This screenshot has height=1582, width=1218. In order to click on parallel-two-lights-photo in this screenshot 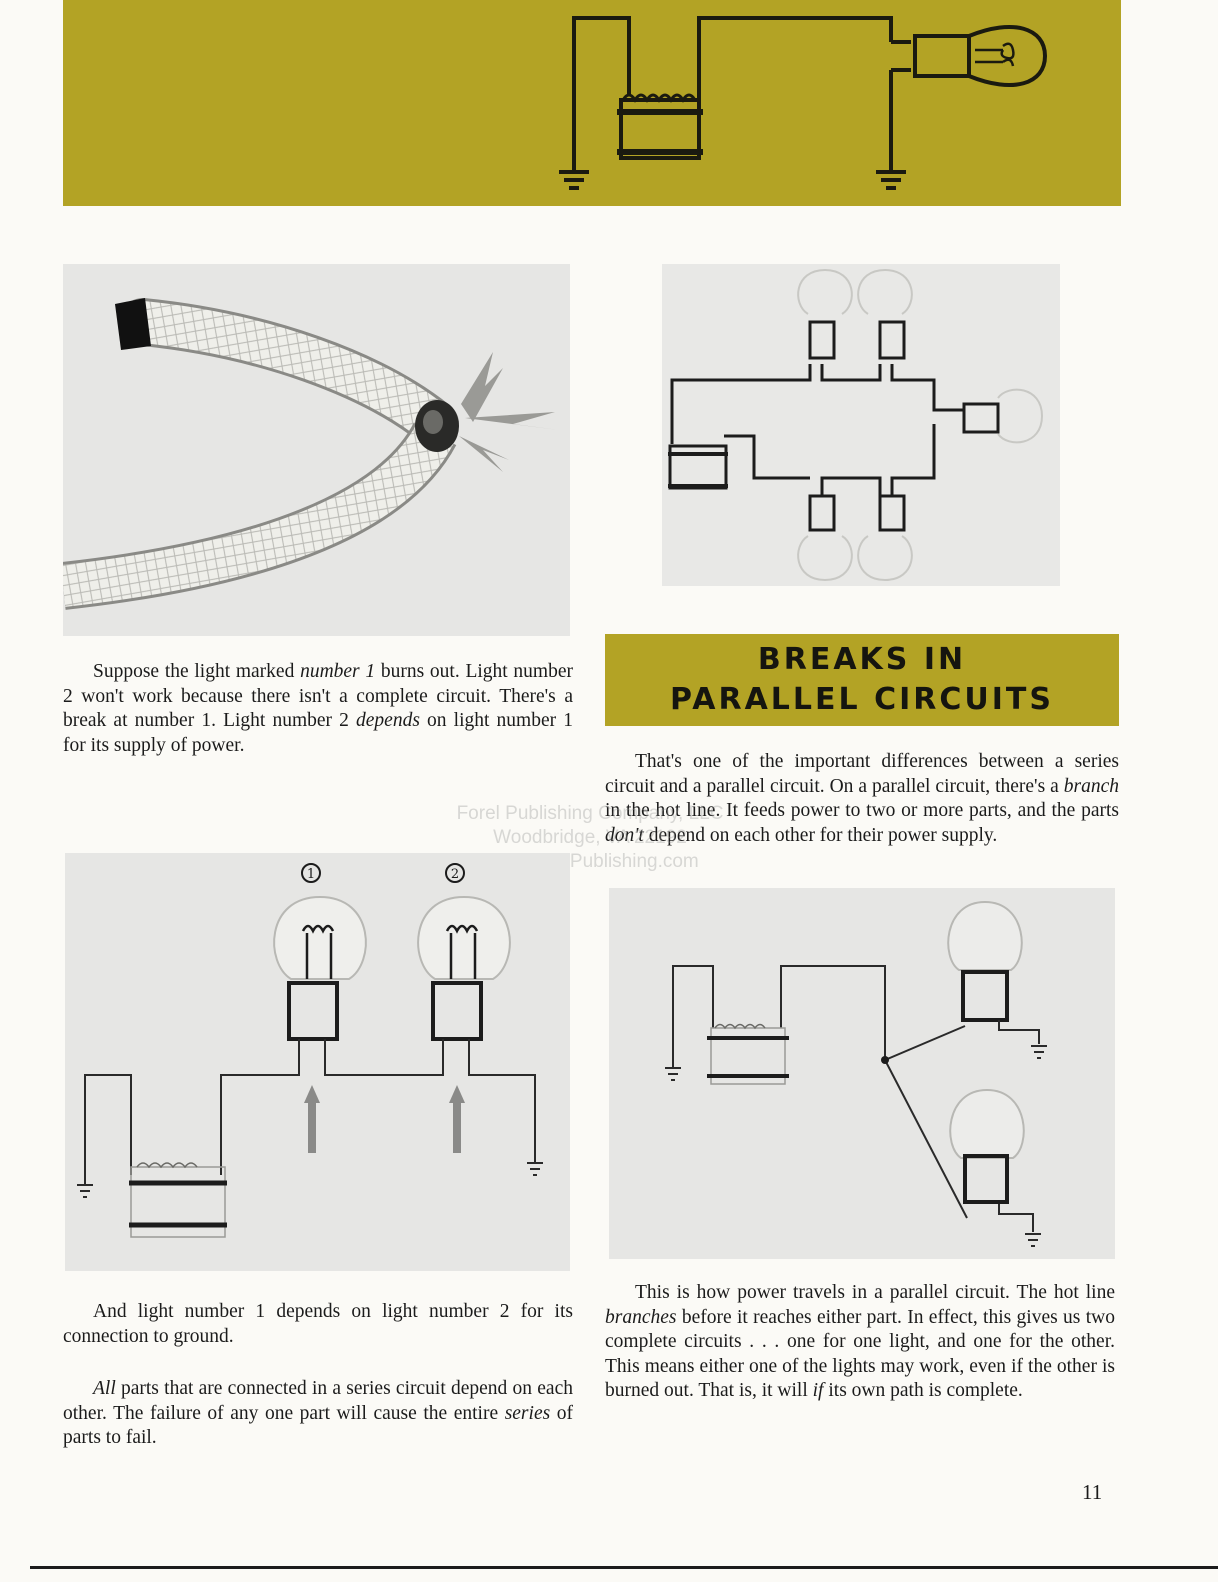, I will do `click(862, 1073)`.